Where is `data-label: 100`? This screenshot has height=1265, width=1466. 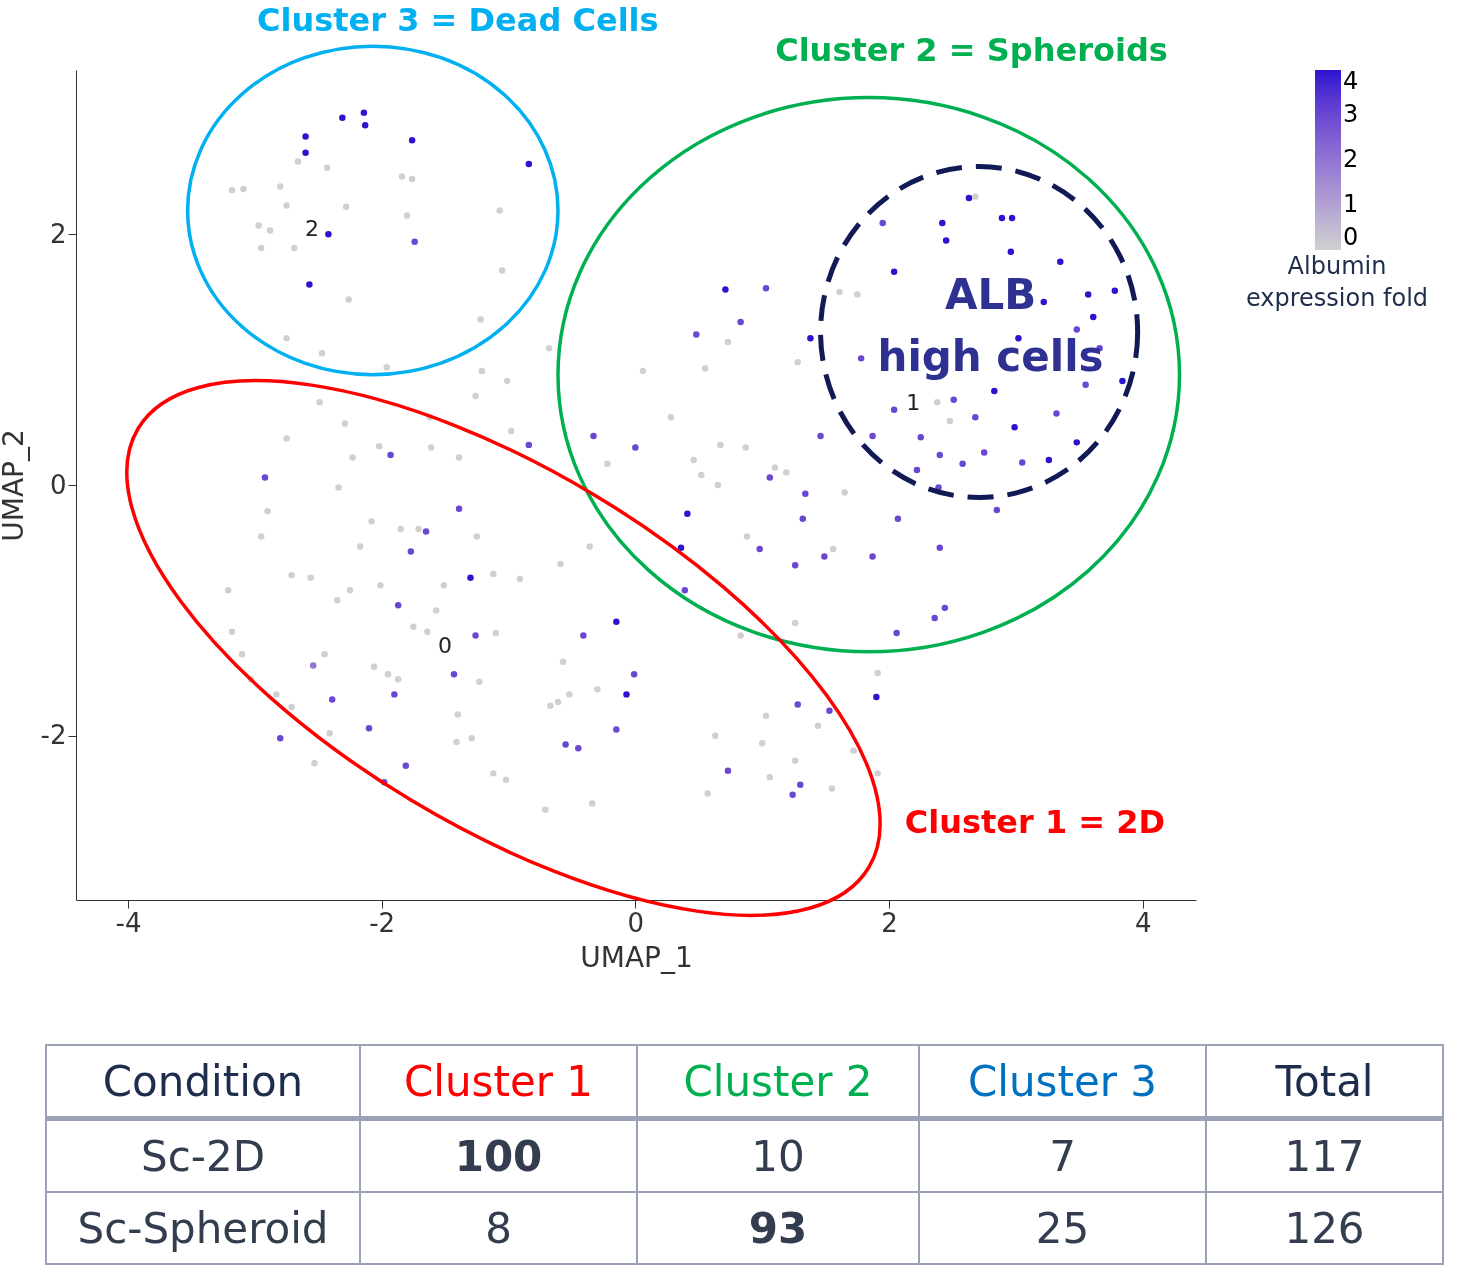
data-label: 100 is located at coordinates (498, 1155).